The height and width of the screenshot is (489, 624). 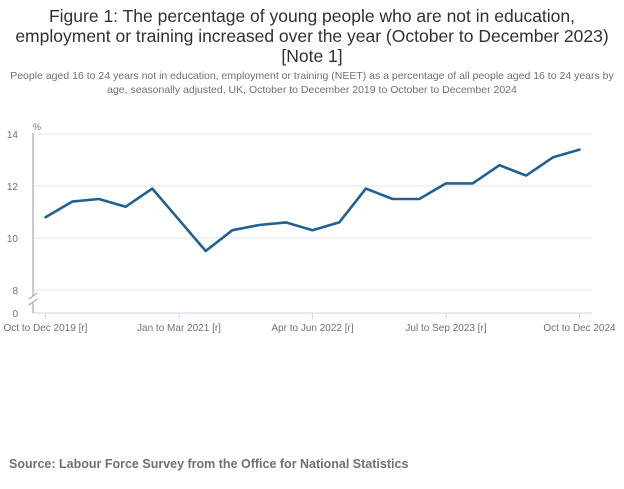 I want to click on y-unit-label: %, so click(x=37, y=127).